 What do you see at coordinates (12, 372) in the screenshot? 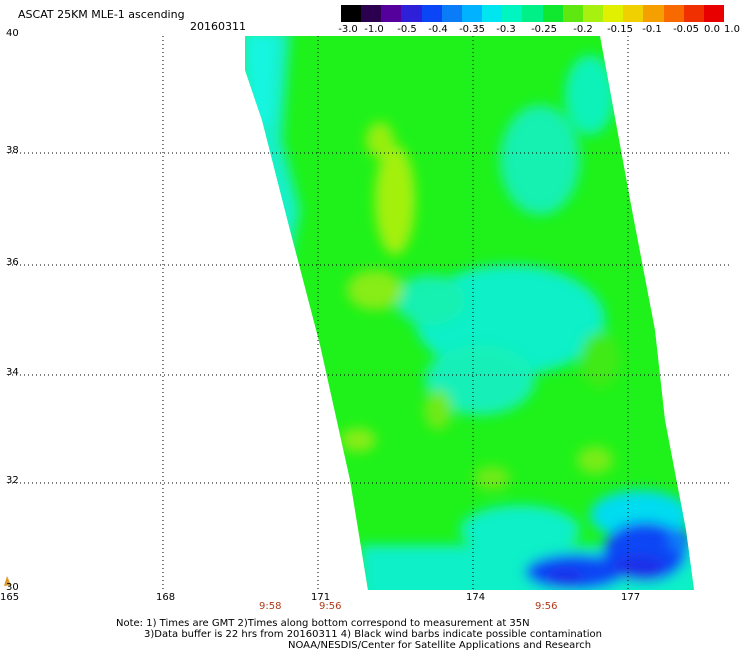
I see `lat-label-34: 34` at bounding box center [12, 372].